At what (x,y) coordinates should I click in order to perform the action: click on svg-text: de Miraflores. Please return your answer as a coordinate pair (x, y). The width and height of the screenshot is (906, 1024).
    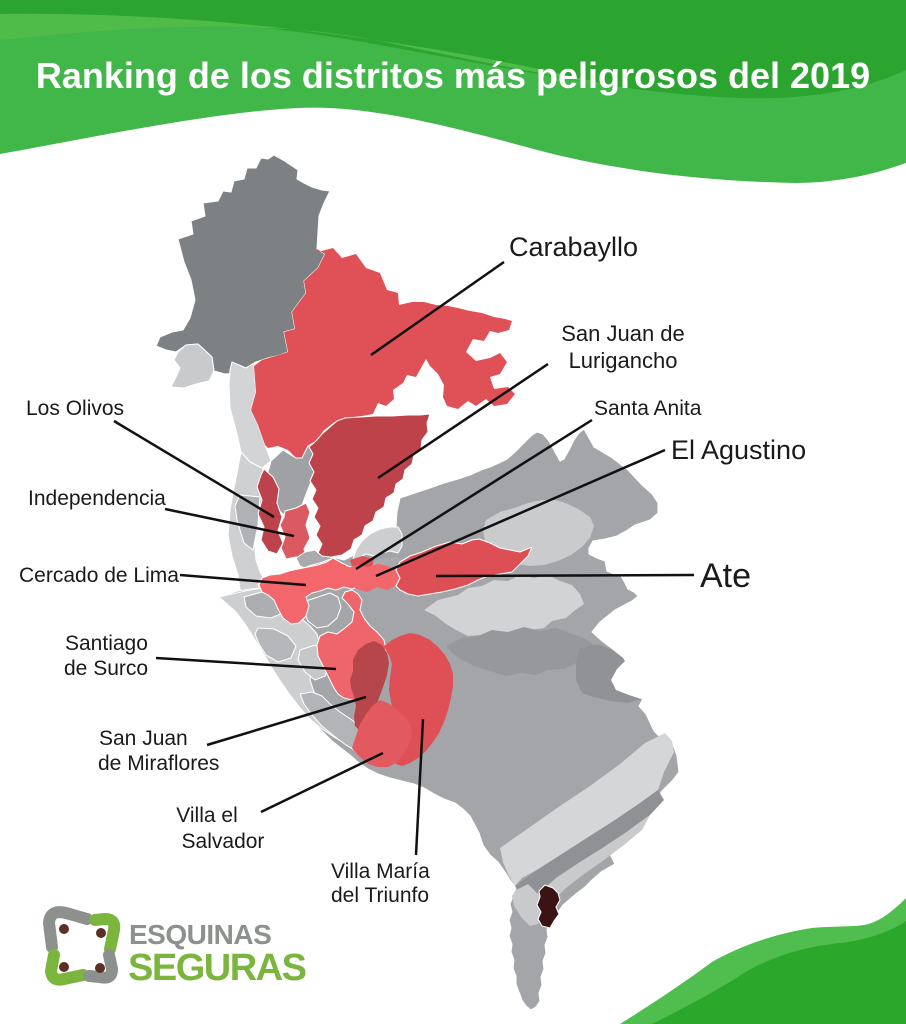
    Looking at the image, I should click on (158, 763).